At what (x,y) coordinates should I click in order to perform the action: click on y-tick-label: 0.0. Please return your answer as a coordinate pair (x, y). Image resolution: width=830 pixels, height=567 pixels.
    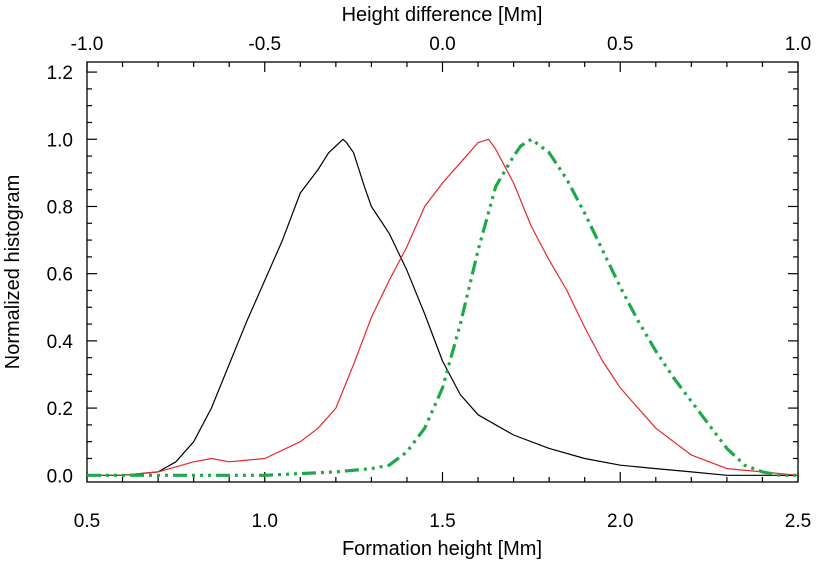
    Looking at the image, I should click on (60, 476).